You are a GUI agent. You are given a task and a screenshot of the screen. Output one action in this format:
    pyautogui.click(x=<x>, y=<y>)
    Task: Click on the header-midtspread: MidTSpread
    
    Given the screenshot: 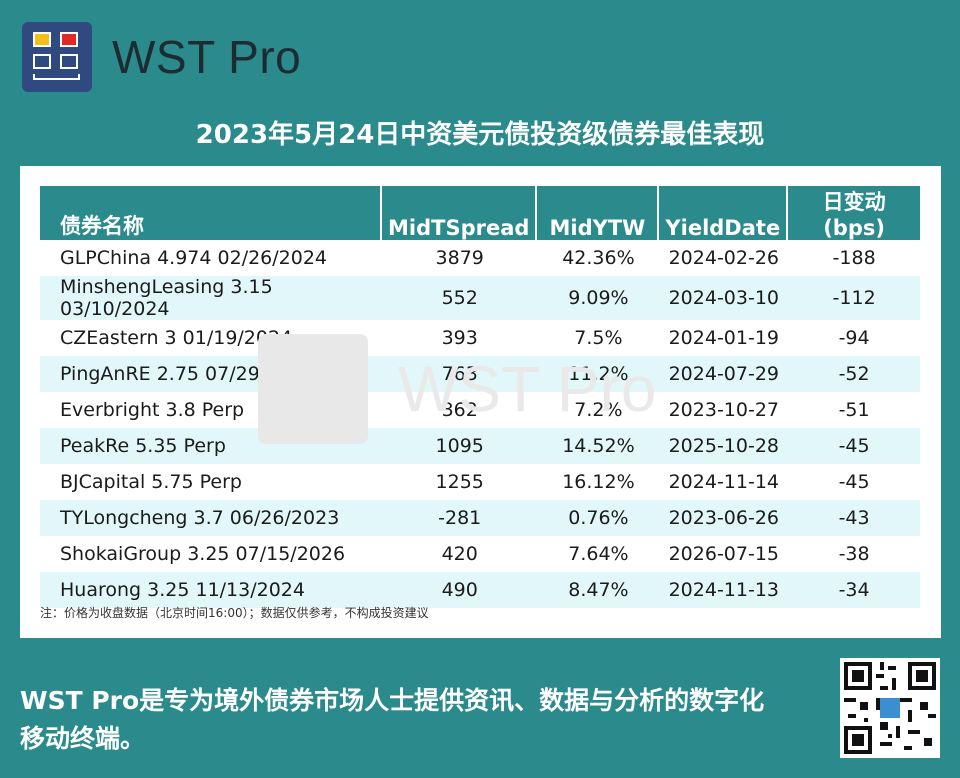 What is the action you would take?
    pyautogui.click(x=460, y=213)
    